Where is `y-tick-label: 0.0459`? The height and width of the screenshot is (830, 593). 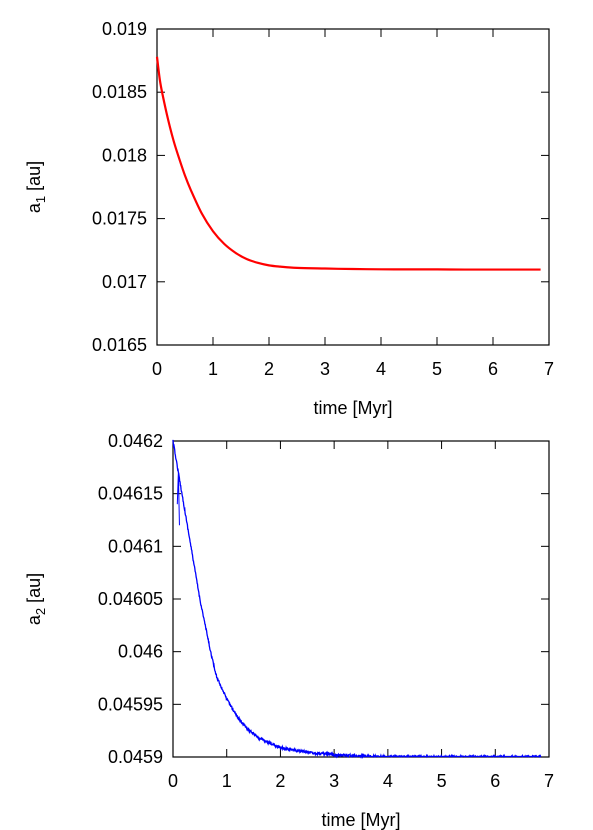 y-tick-label: 0.0459 is located at coordinates (135, 757).